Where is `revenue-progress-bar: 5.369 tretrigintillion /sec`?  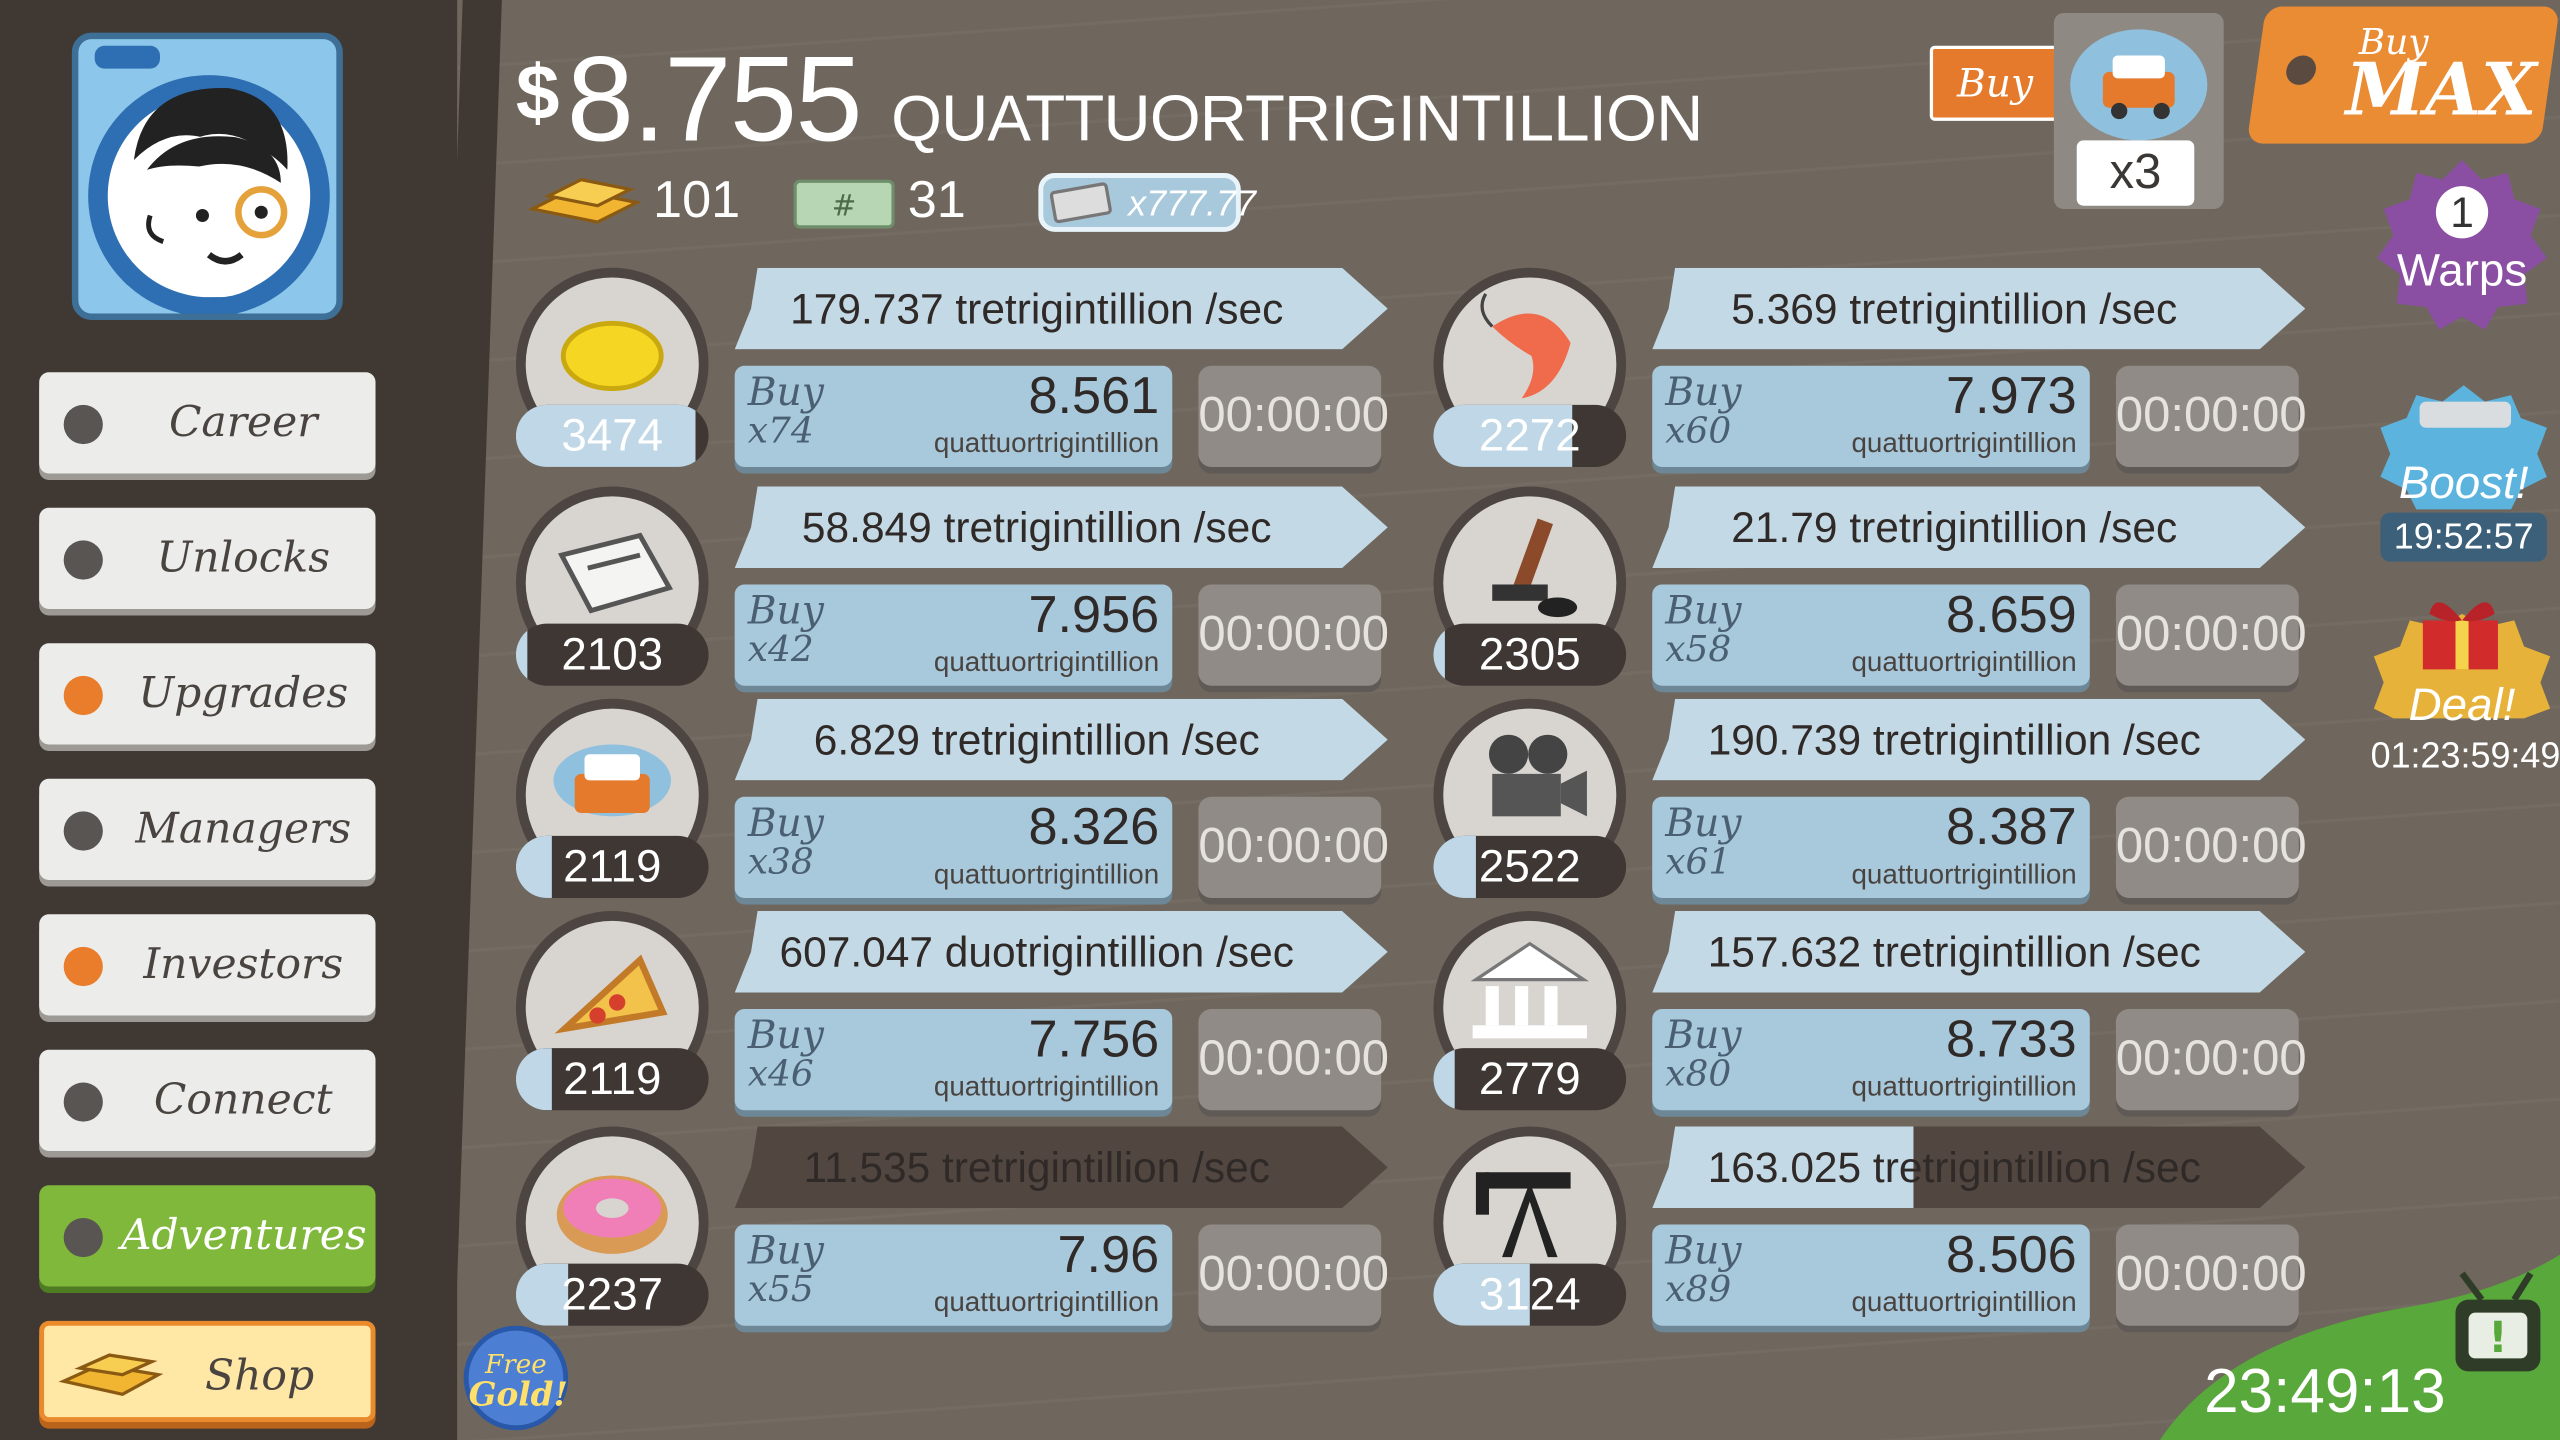
revenue-progress-bar: 5.369 tretrigintillion /sec is located at coordinates (1979, 308).